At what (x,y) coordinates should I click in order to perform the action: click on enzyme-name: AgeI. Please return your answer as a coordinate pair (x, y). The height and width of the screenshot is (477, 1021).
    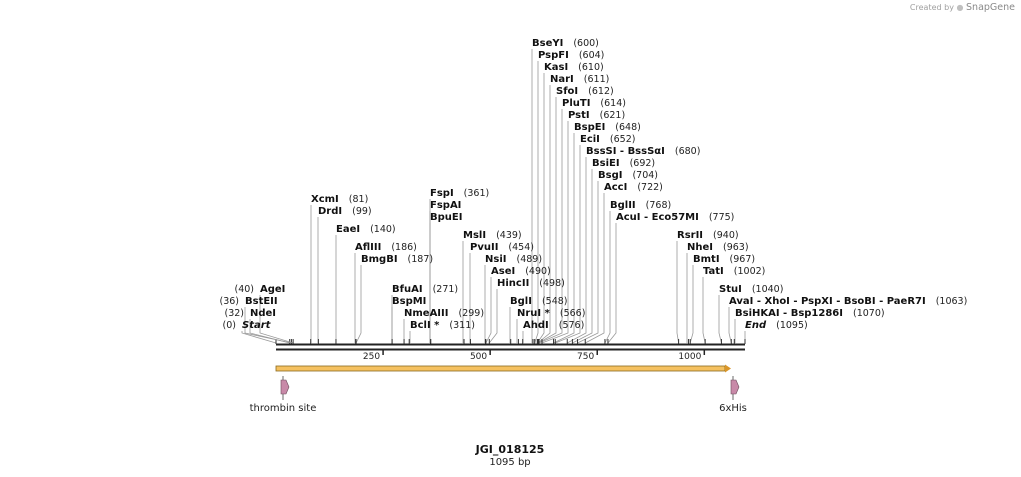
    Looking at the image, I should click on (272, 289).